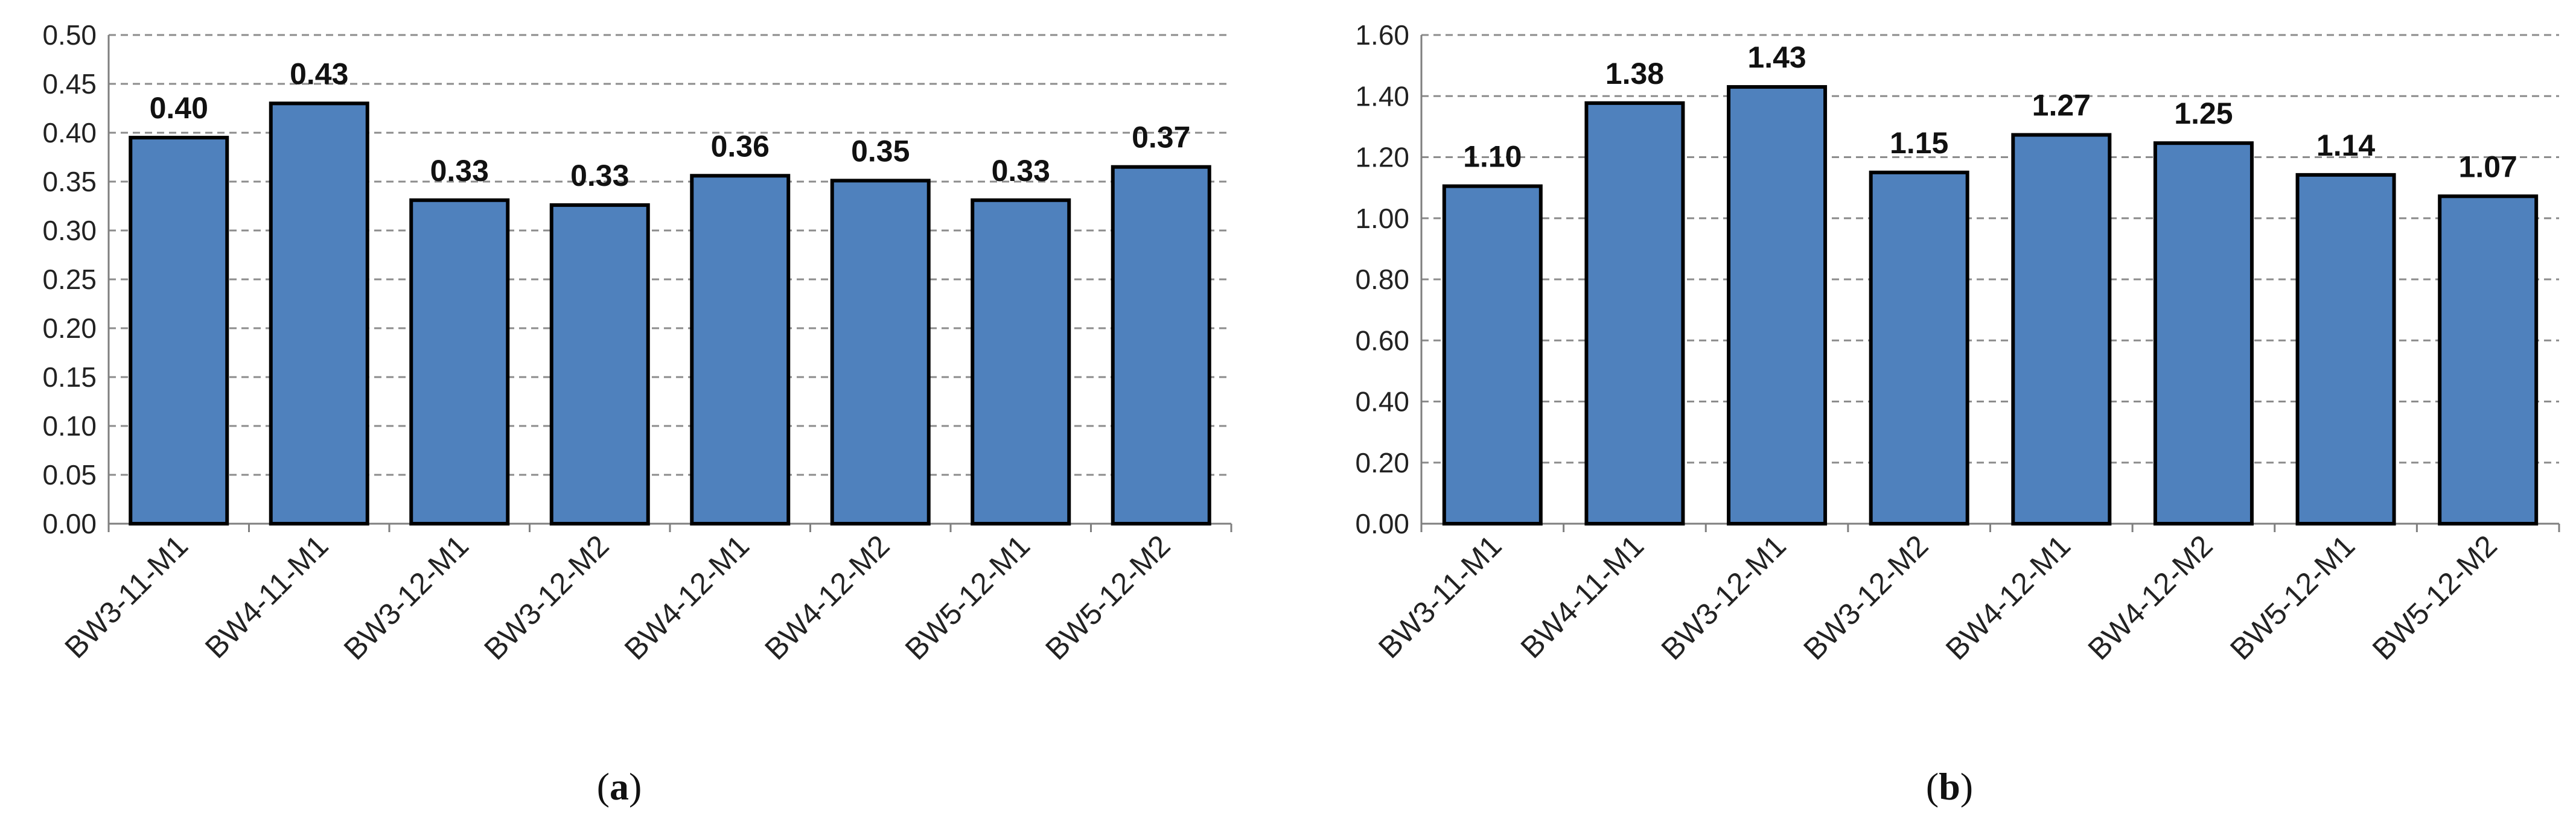  Describe the element at coordinates (1382, 279) in the screenshot. I see `y-tick-label: 0.80` at that location.